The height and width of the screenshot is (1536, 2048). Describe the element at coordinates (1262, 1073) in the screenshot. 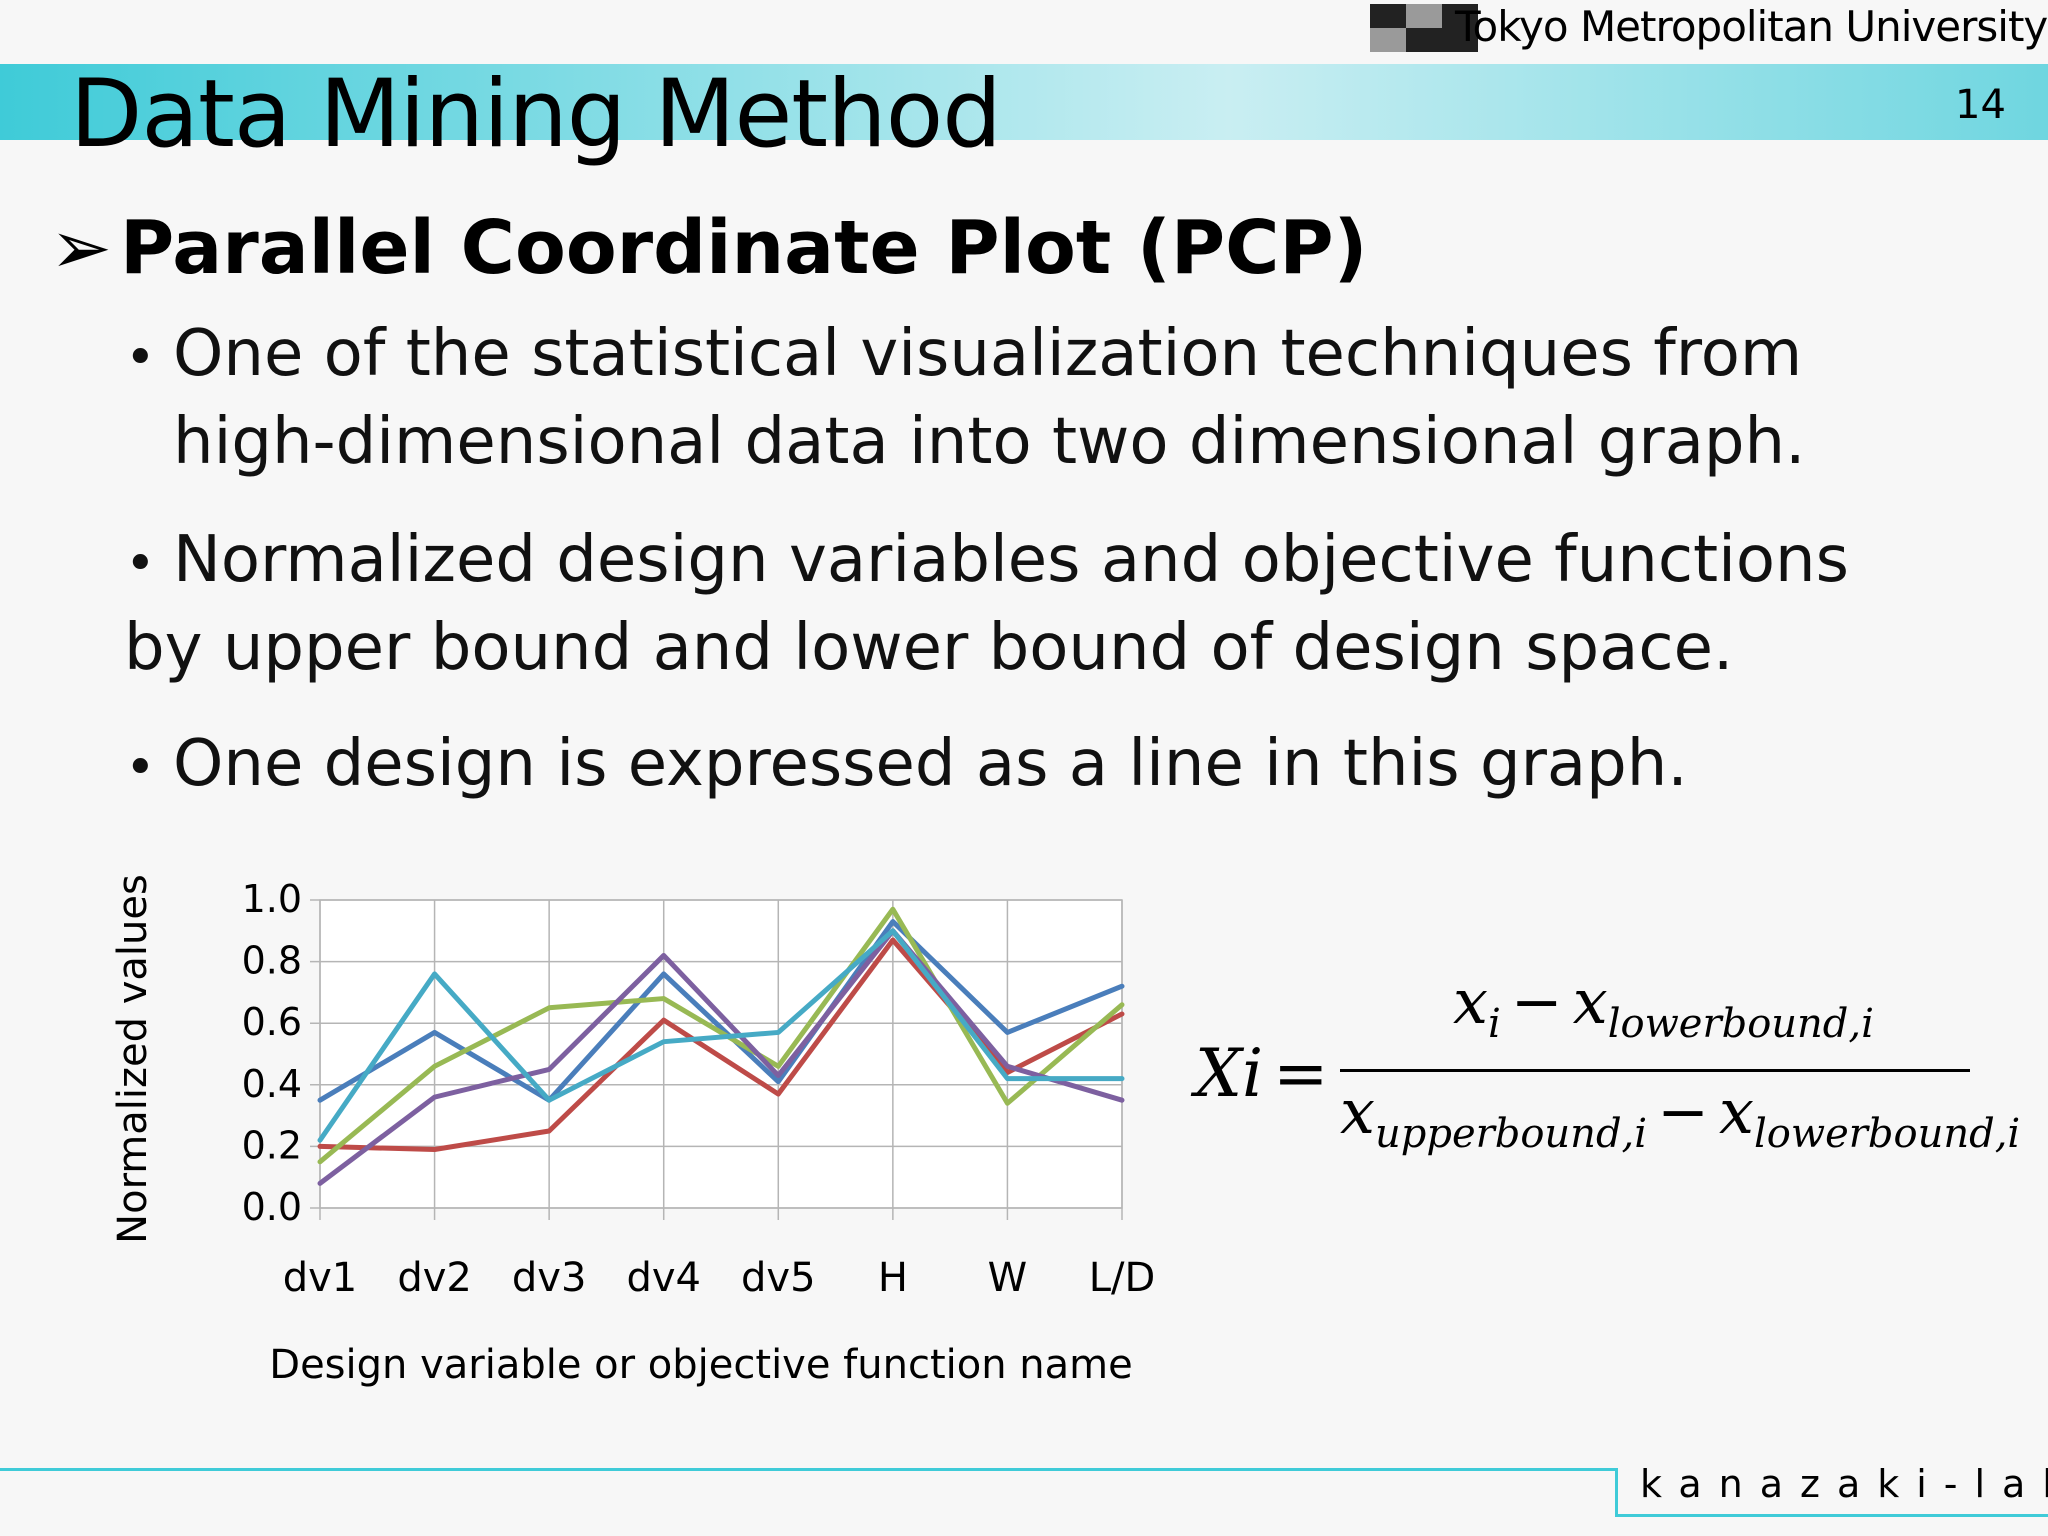

I see `formula-lhs: Xi =` at that location.